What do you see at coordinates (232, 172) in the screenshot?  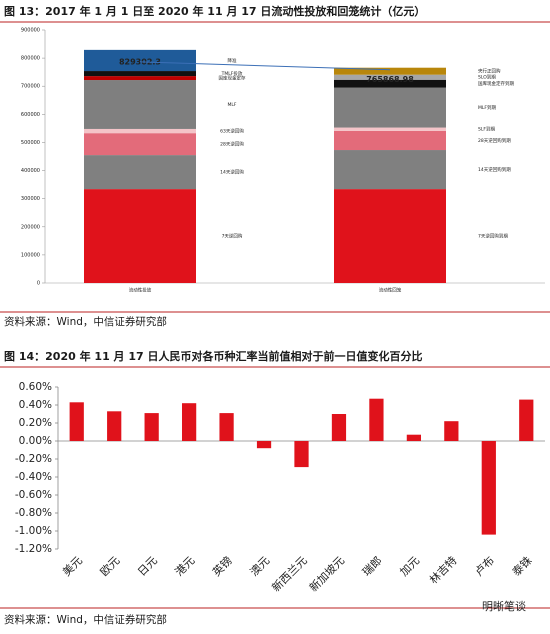 I see `segment-label: 14天逆回购` at bounding box center [232, 172].